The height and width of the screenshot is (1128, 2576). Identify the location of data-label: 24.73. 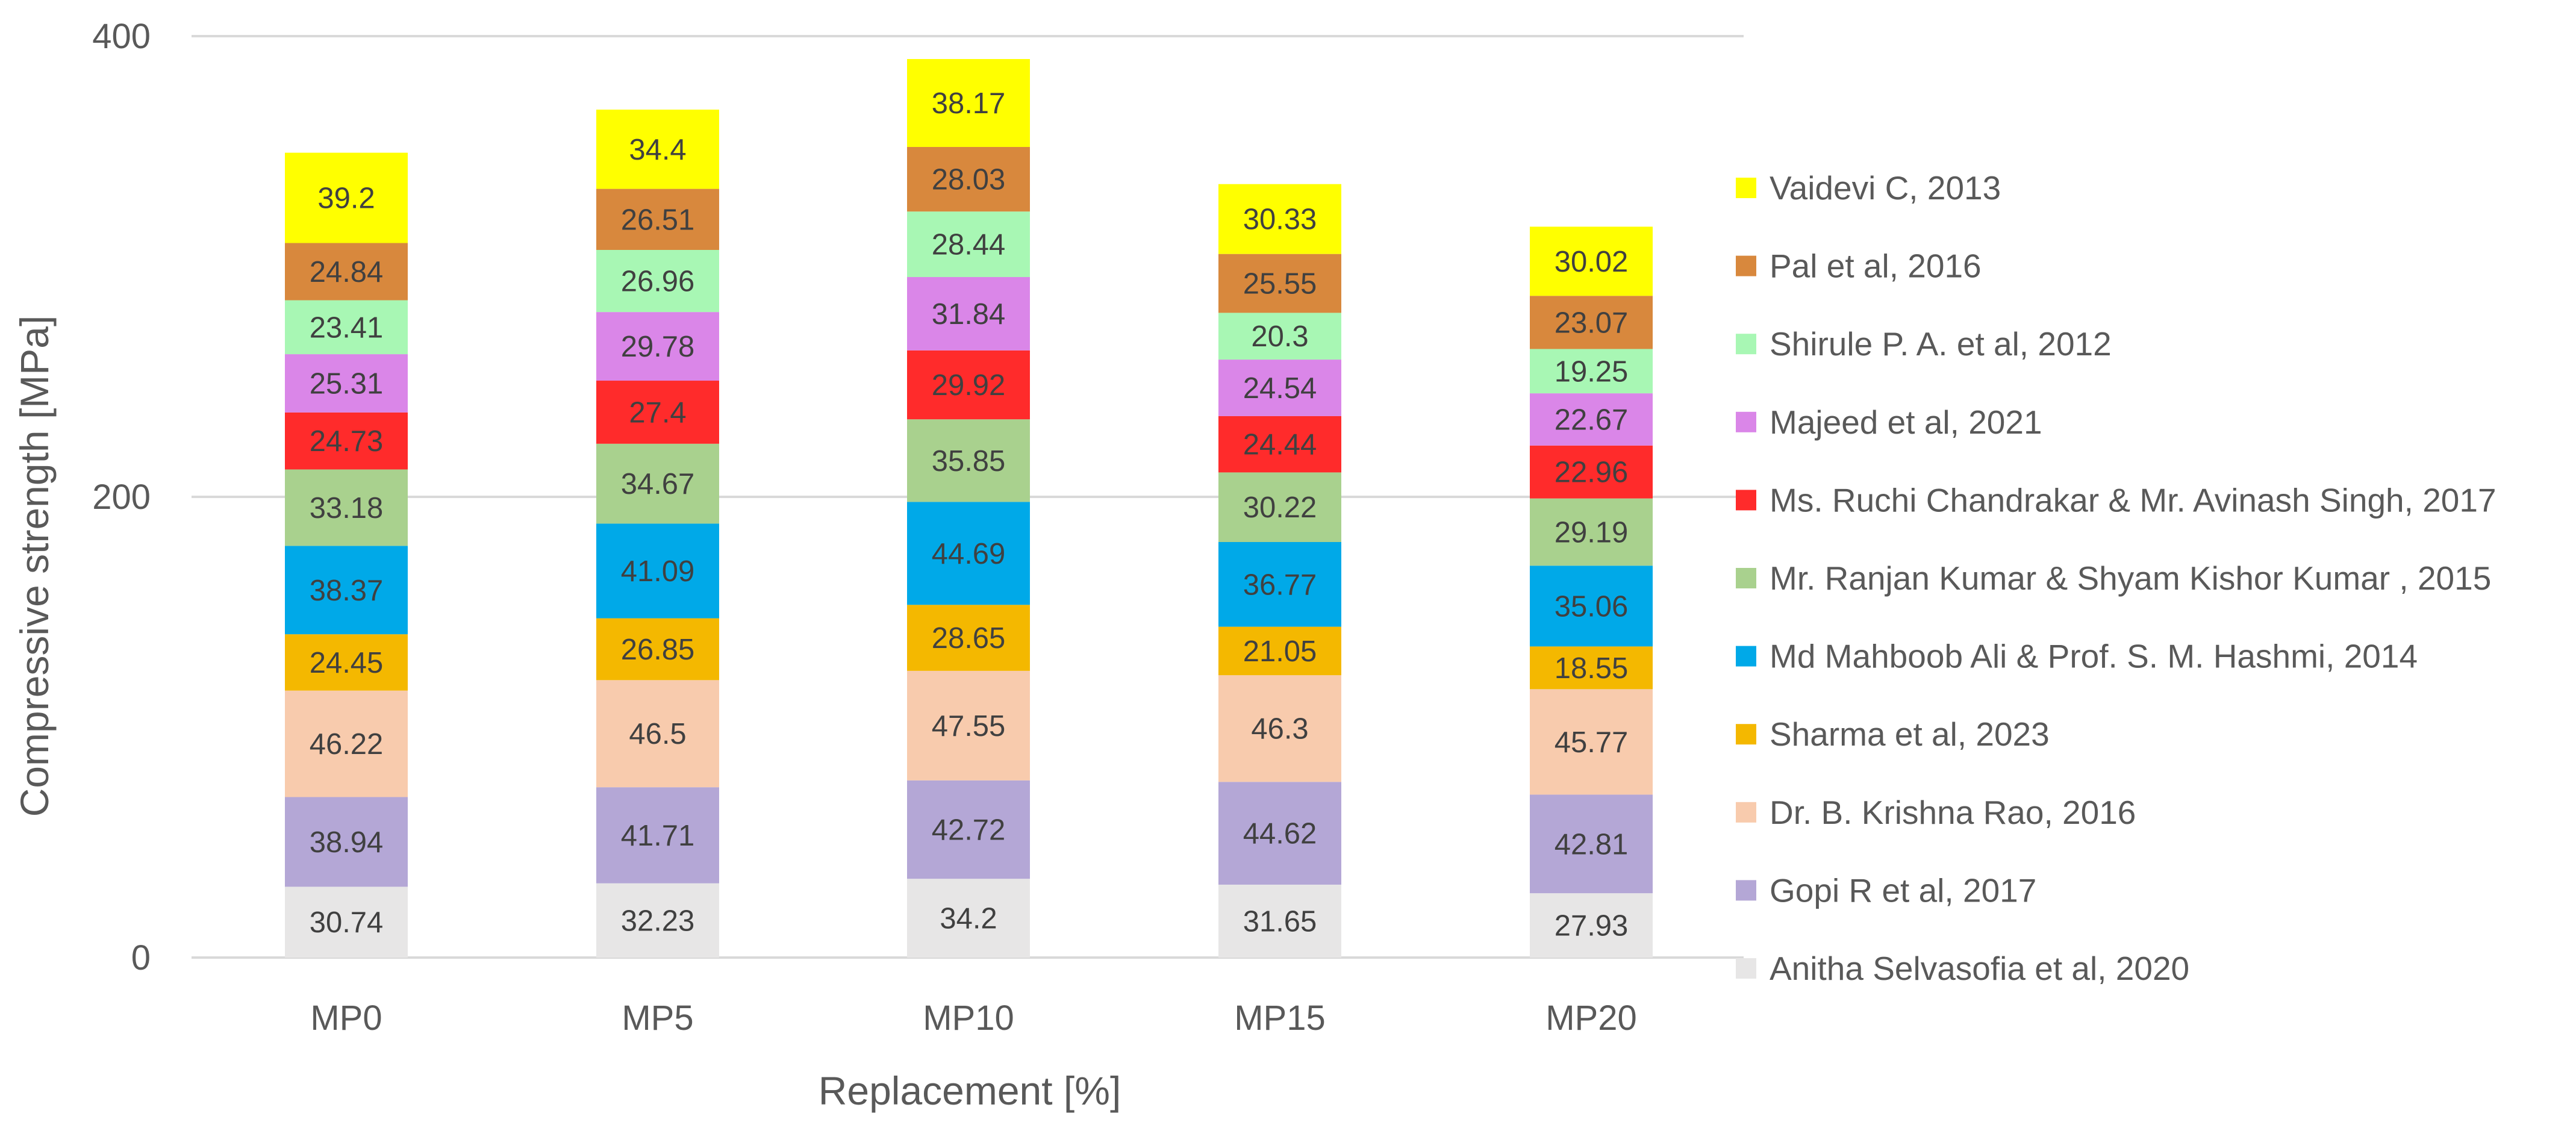
(347, 441).